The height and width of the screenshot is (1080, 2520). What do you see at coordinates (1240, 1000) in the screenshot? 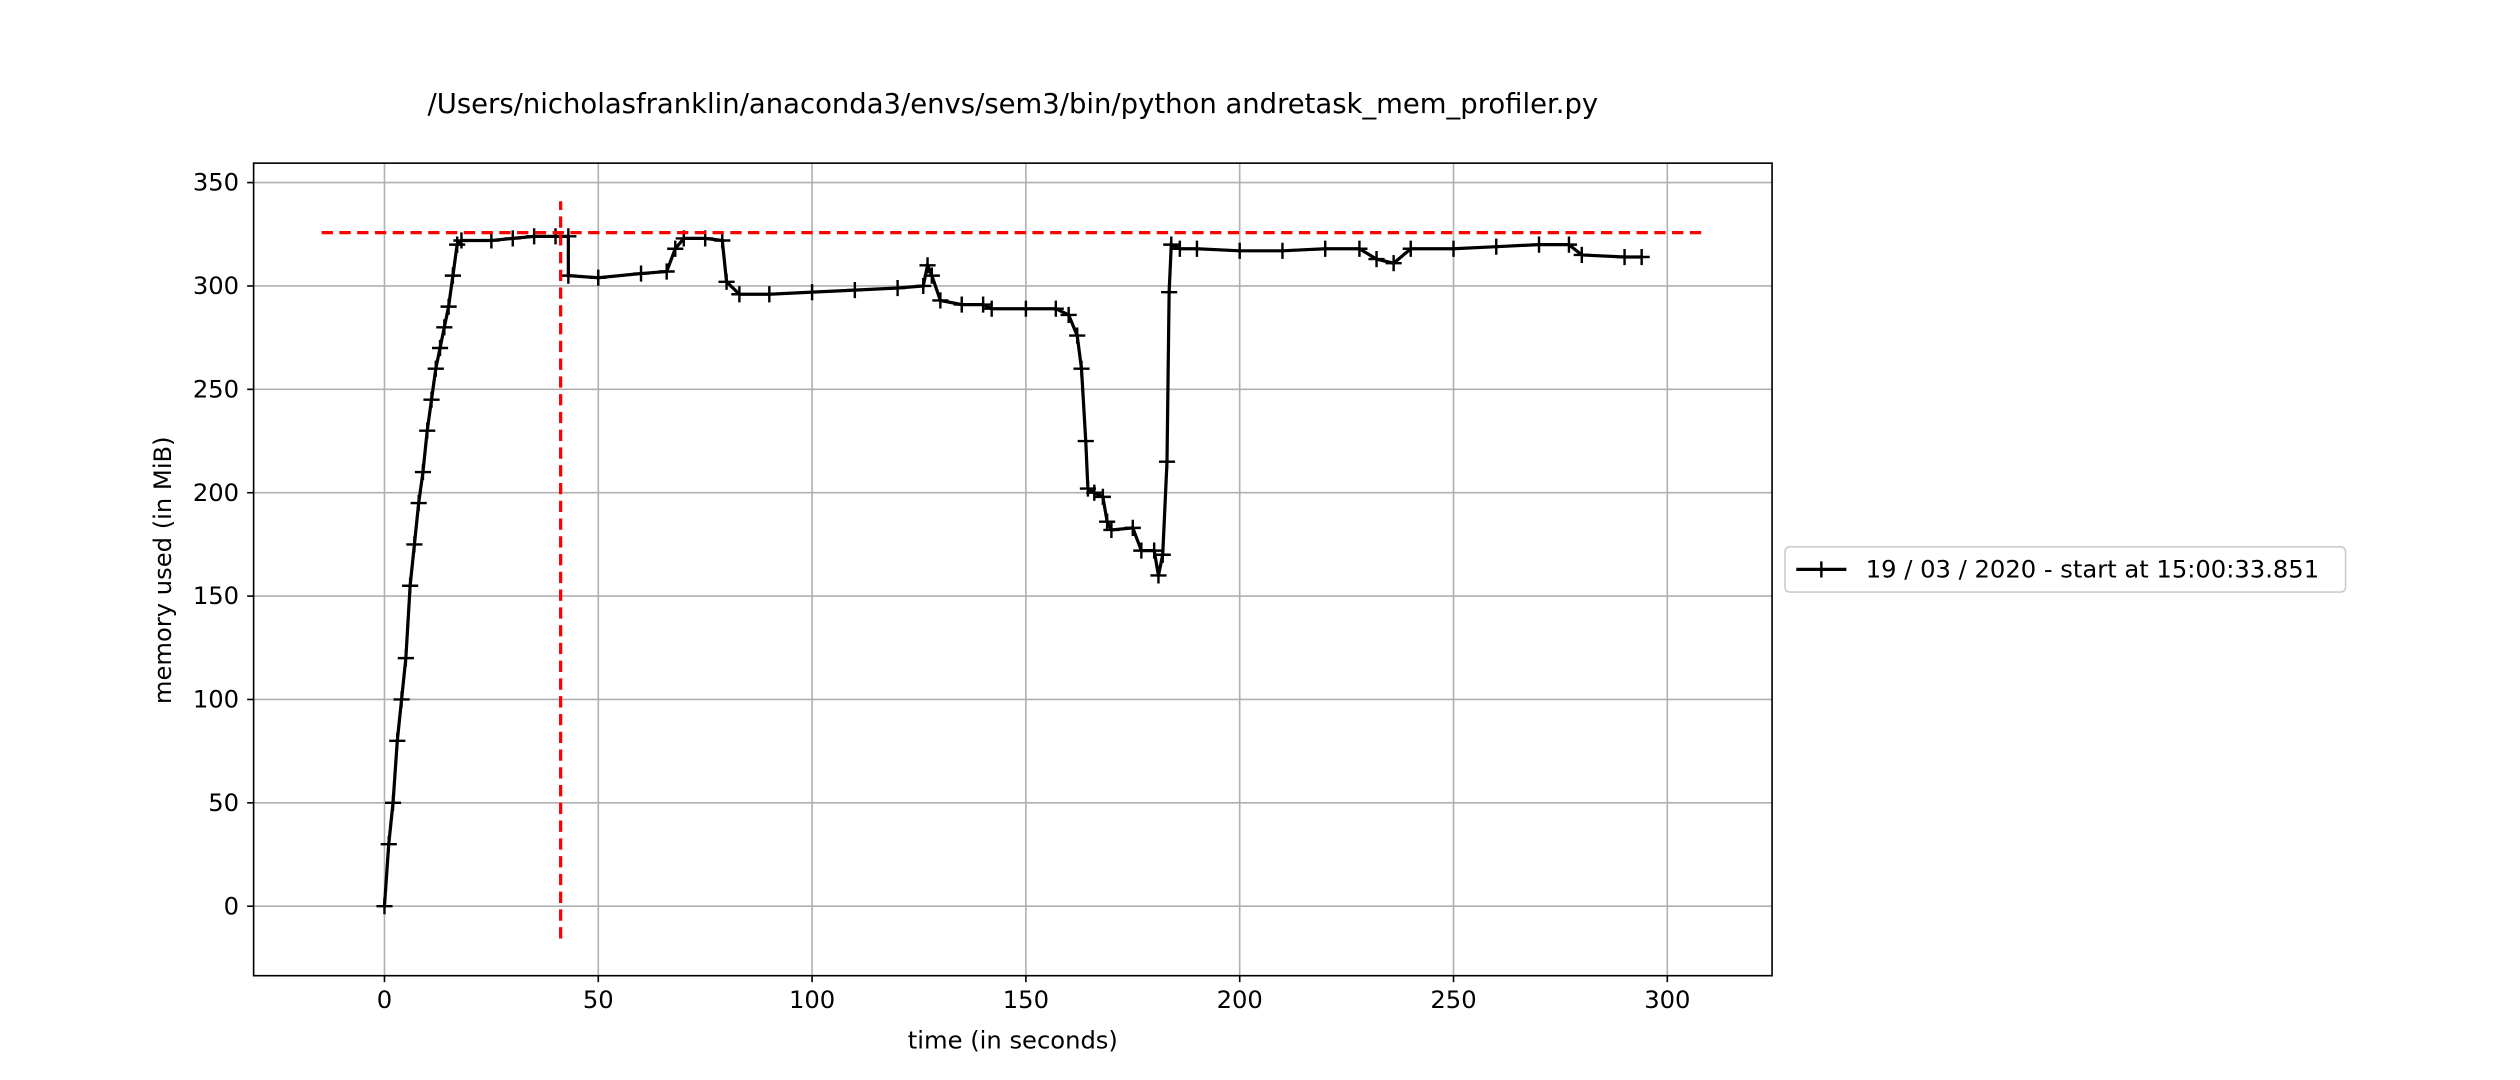
I see `x-tick-label: 200` at bounding box center [1240, 1000].